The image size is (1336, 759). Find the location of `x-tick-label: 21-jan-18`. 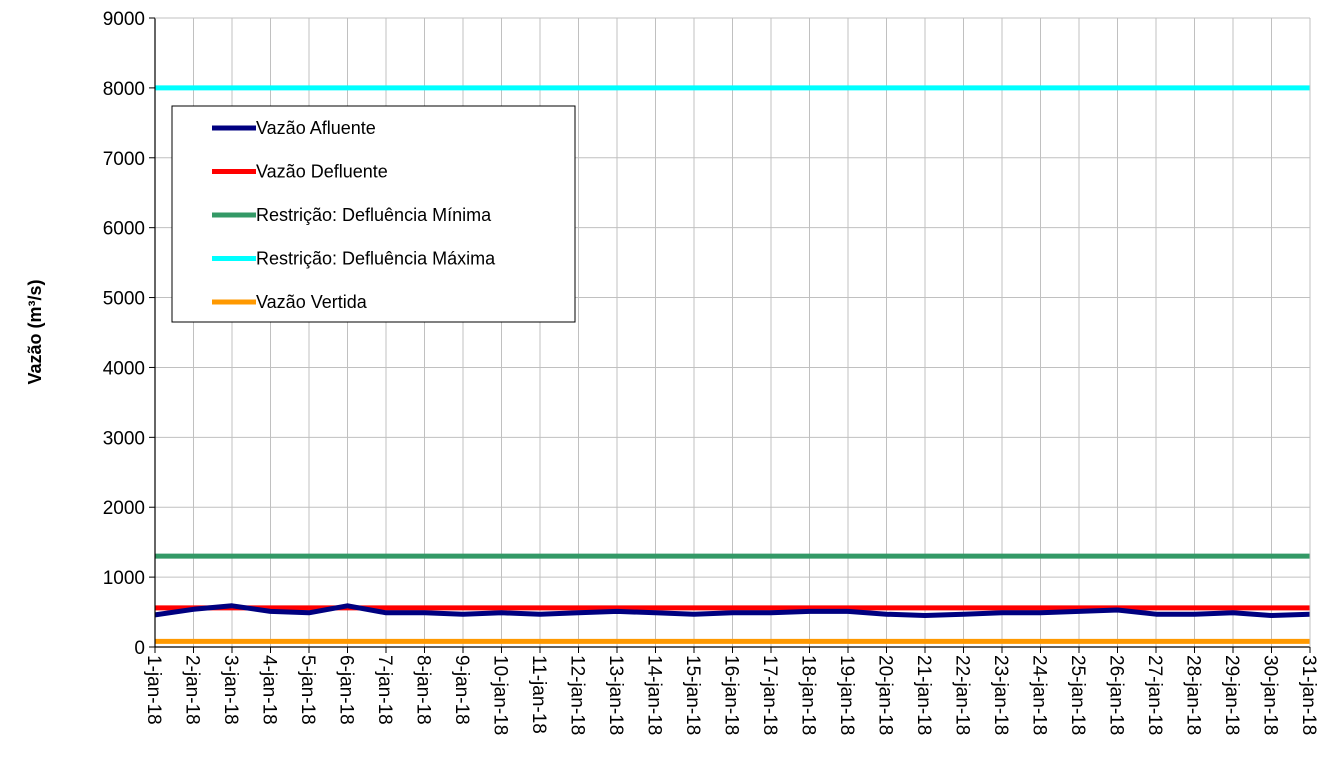

x-tick-label: 21-jan-18 is located at coordinates (923, 695).